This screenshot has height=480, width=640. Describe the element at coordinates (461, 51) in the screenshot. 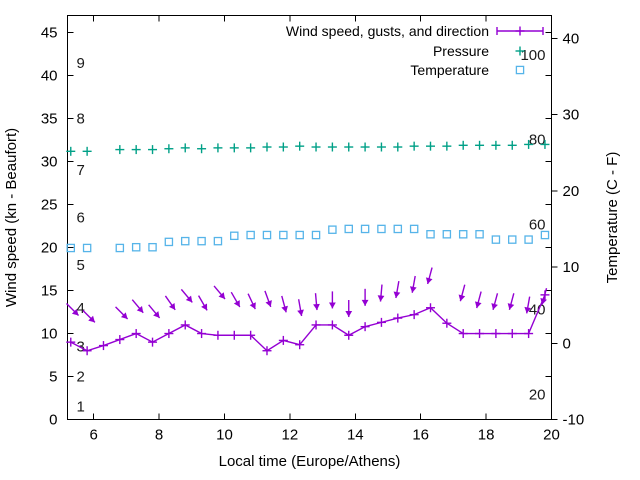

I see `legend-label: Pressure` at that location.